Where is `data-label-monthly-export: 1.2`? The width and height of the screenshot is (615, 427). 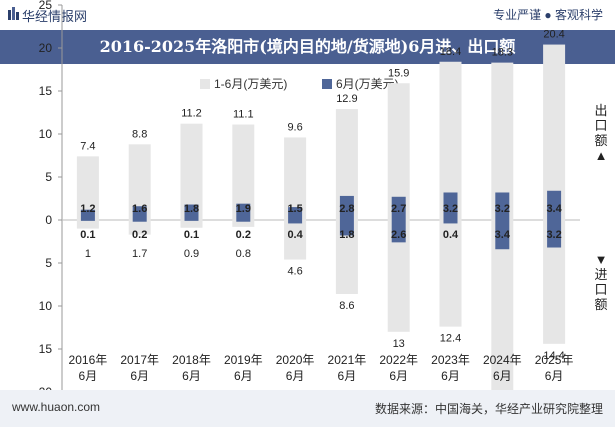
data-label-monthly-export: 1.2 is located at coordinates (87, 209).